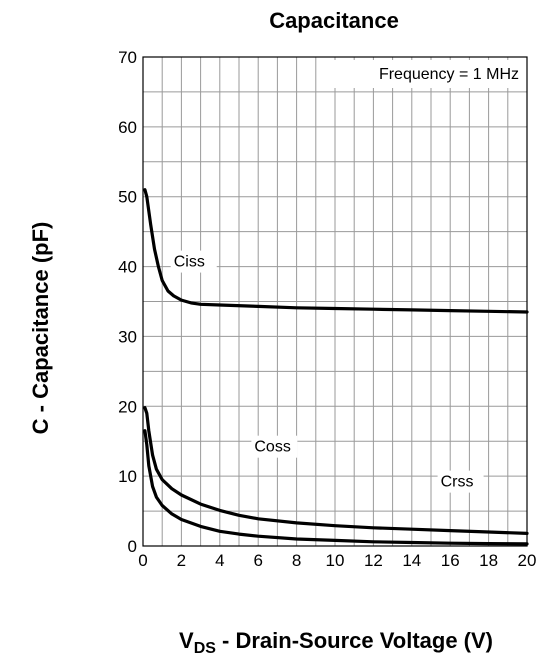 The image size is (542, 658). What do you see at coordinates (189, 262) in the screenshot?
I see `series-label-ciss: Ciss` at bounding box center [189, 262].